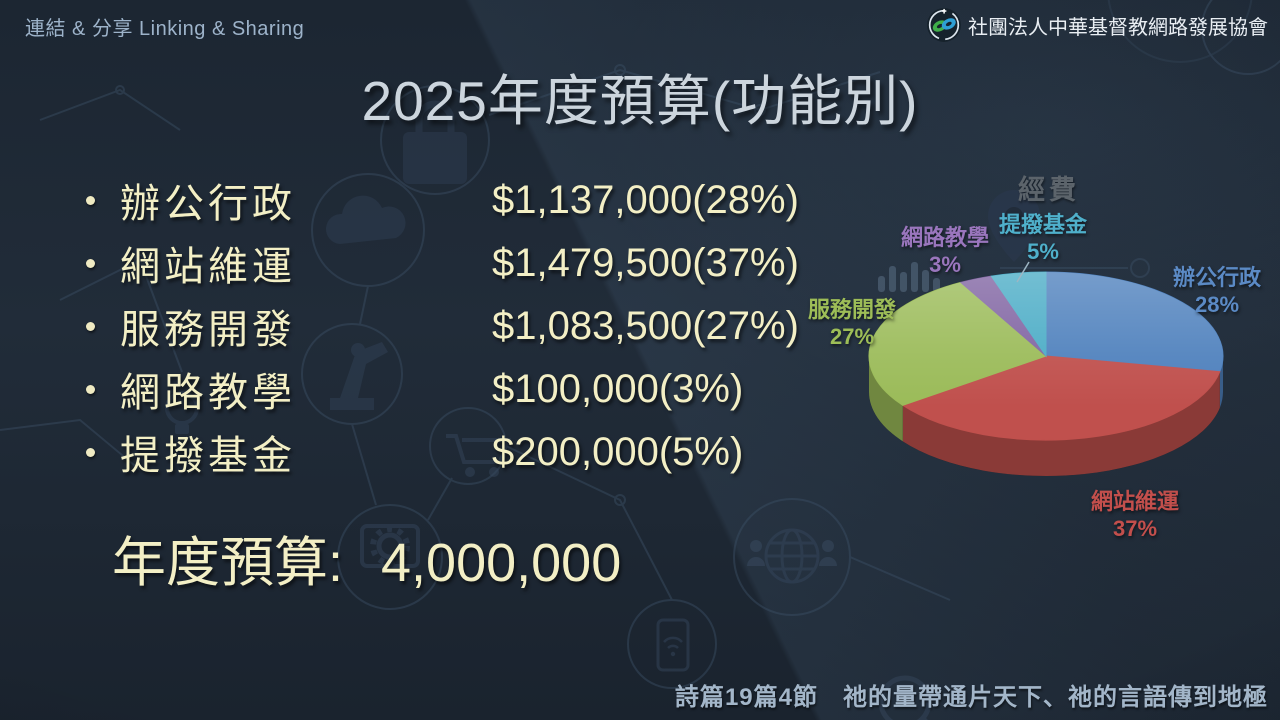 This screenshot has height=720, width=1280. Describe the element at coordinates (1134, 501) in the screenshot. I see `pie-label-name: 網站維運` at that location.